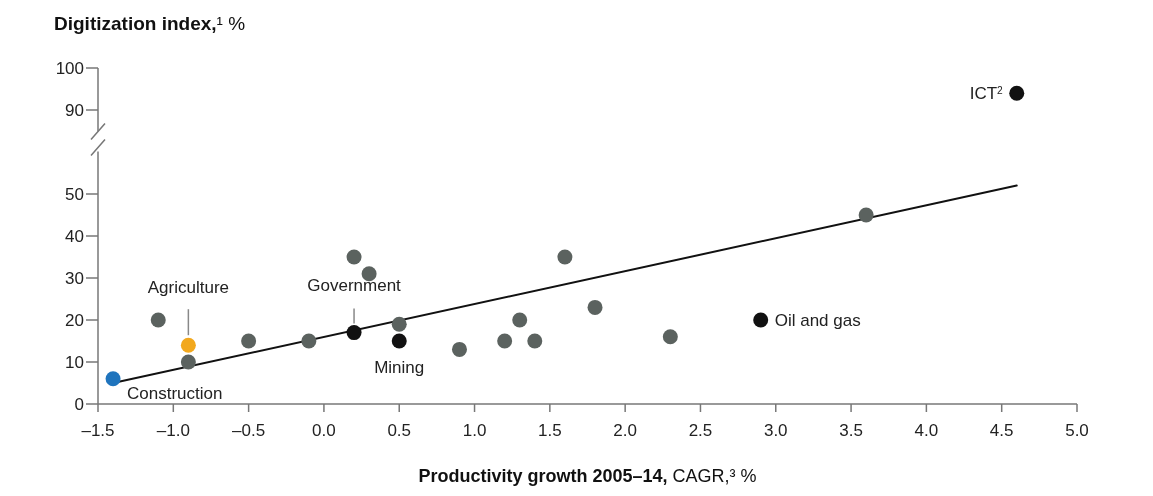 Image resolution: width=1153 pixels, height=496 pixels. I want to click on annotation: Oil and gas, so click(817, 320).